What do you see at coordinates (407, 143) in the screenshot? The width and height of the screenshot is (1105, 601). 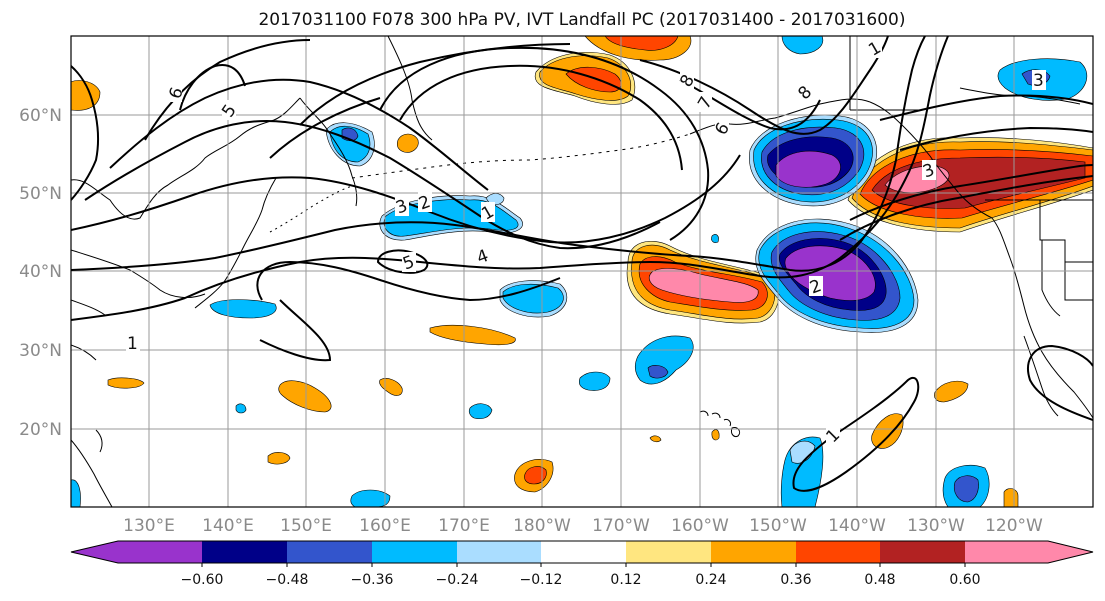 I see `kam-blob` at bounding box center [407, 143].